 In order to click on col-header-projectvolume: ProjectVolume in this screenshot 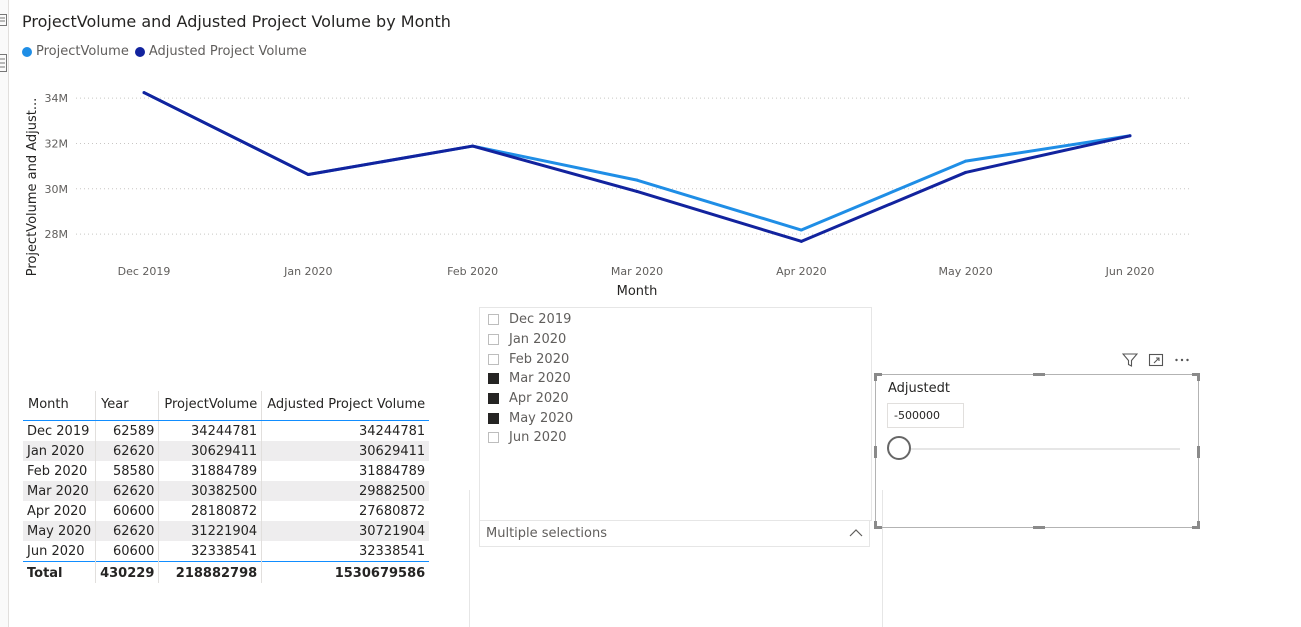, I will do `click(210, 406)`.